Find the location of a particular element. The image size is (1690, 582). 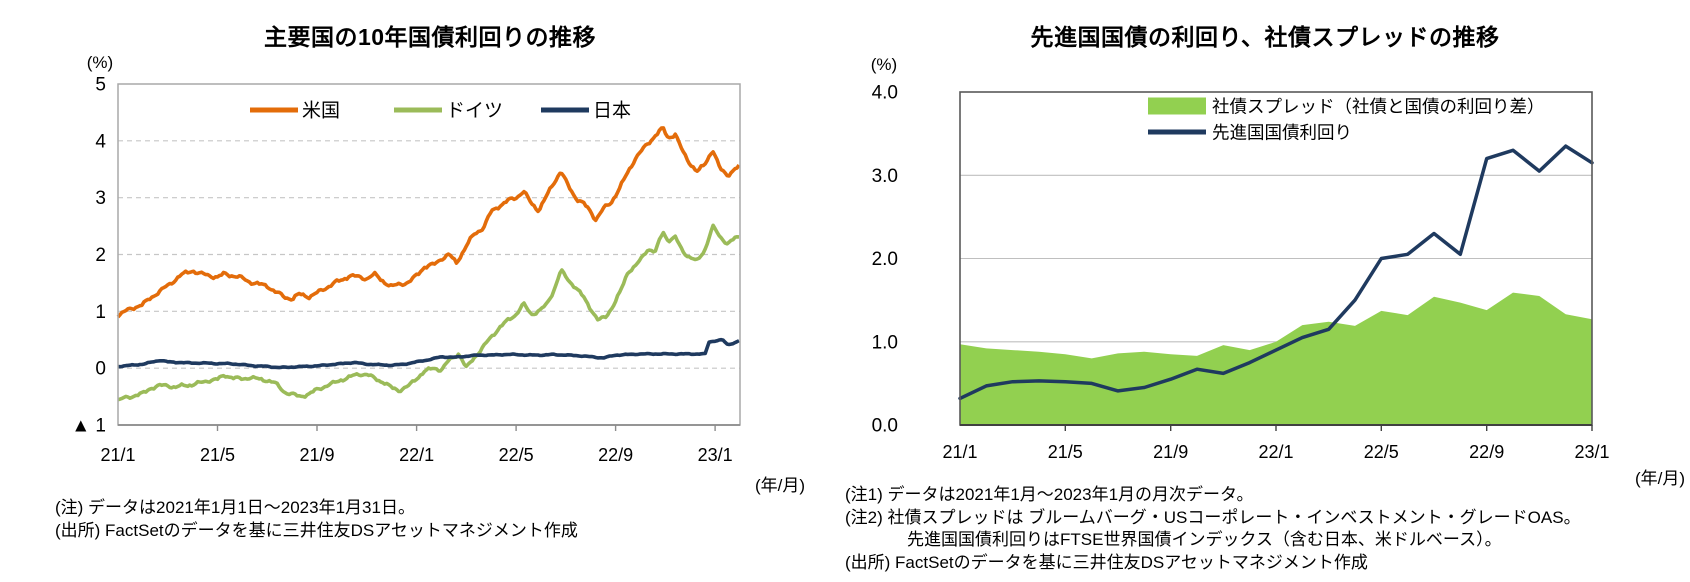

y-tick-label-4: 4 is located at coordinates (100, 141).